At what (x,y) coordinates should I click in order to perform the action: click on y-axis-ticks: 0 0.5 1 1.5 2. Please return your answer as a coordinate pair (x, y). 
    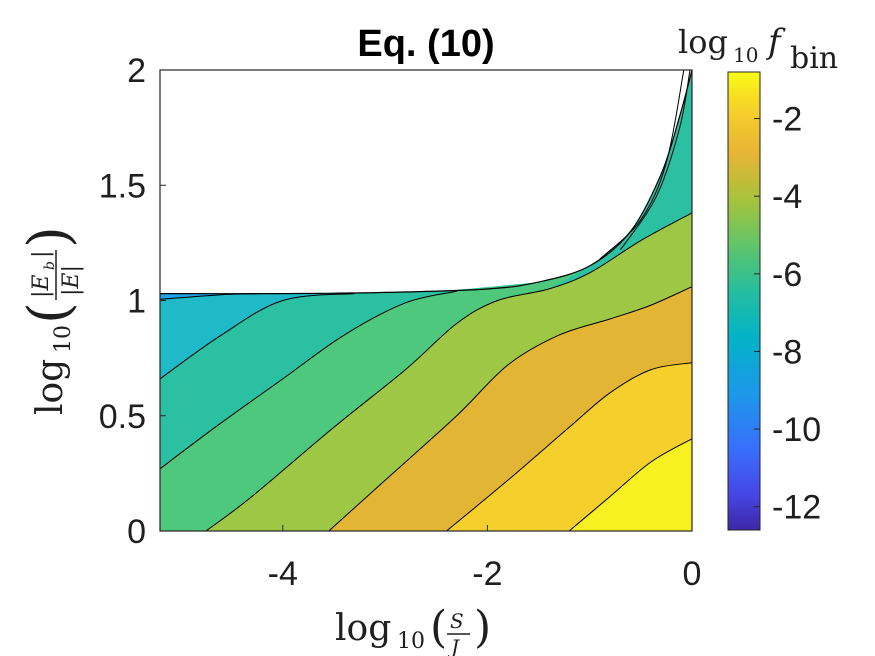
    Looking at the image, I should click on (132, 301).